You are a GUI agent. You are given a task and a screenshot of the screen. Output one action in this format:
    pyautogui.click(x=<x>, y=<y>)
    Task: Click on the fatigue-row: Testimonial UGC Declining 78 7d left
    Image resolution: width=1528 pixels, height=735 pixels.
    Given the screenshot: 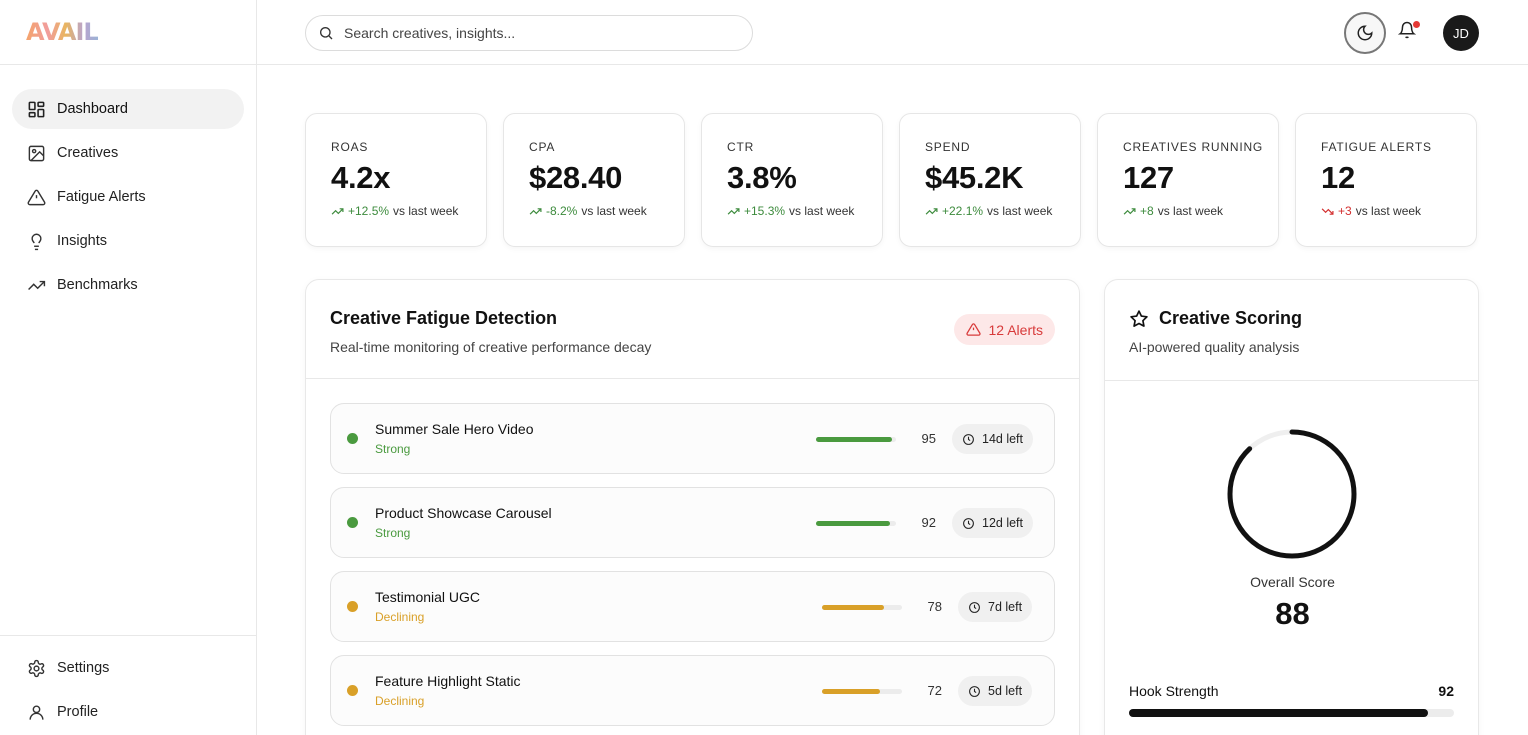 What is the action you would take?
    pyautogui.click(x=692, y=606)
    